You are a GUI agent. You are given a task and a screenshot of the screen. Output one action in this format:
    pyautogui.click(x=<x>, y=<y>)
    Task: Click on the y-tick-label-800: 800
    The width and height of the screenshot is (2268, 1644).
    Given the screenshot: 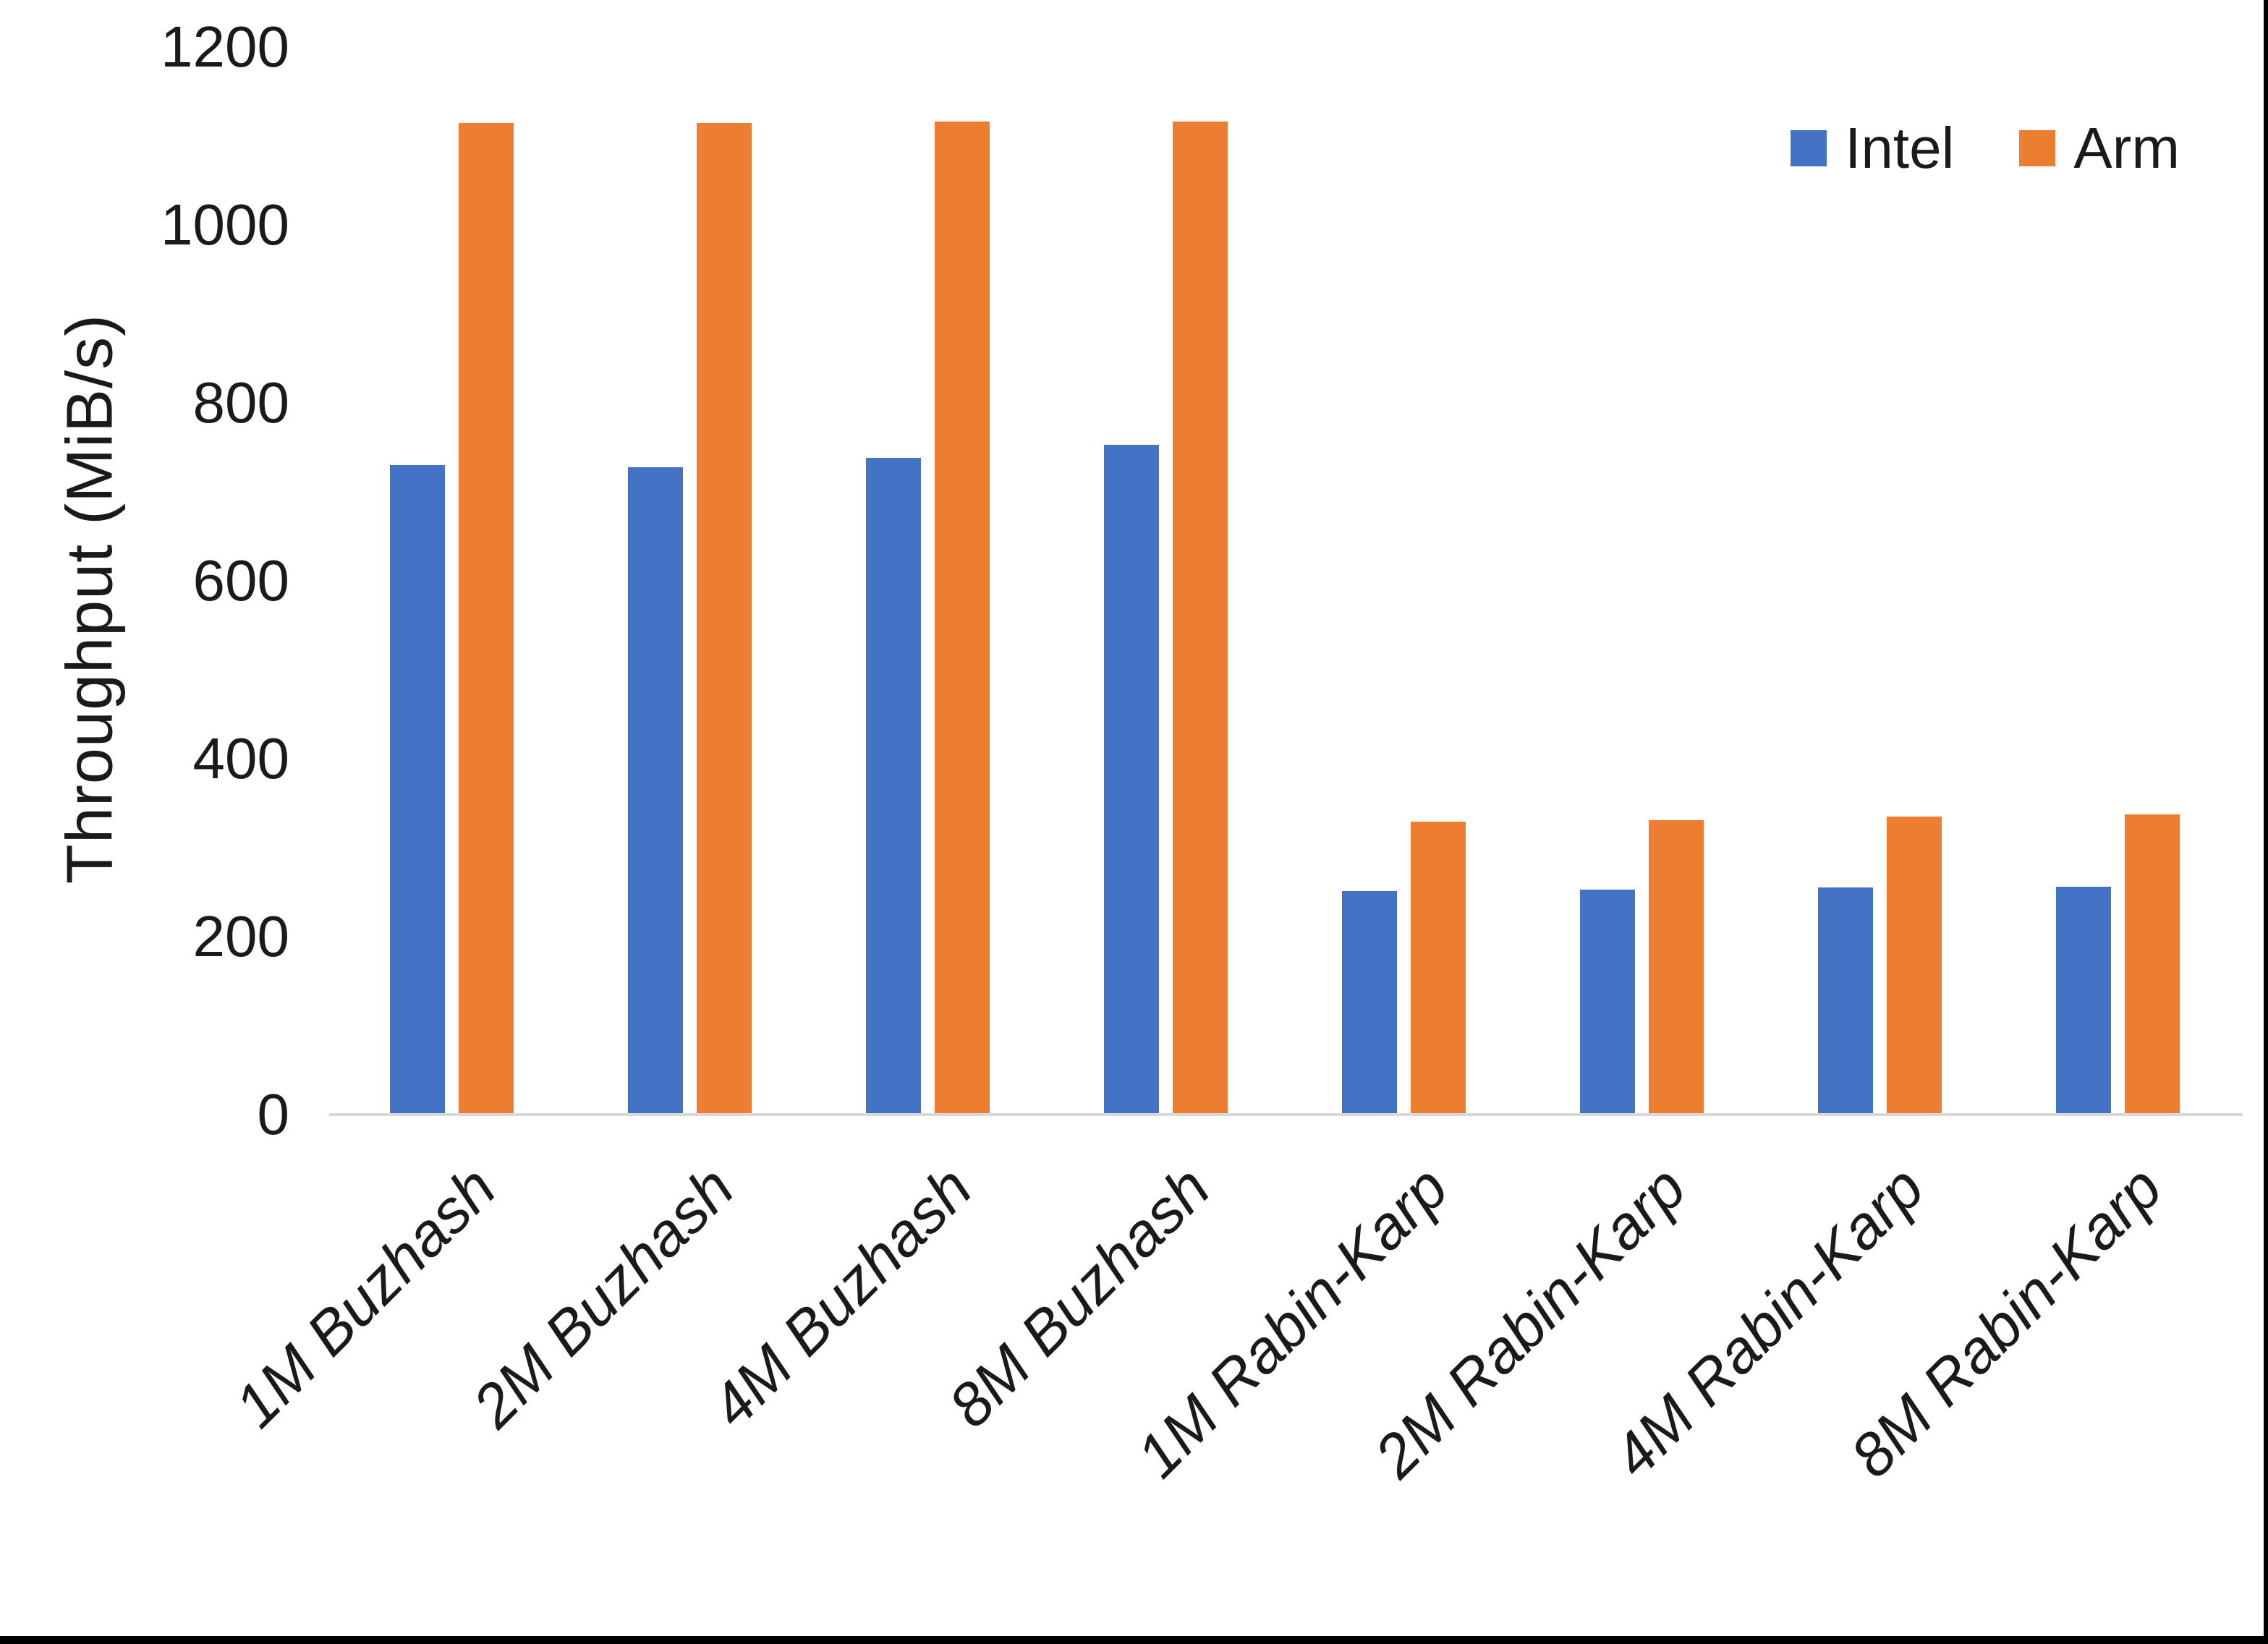 What is the action you would take?
    pyautogui.click(x=240, y=402)
    